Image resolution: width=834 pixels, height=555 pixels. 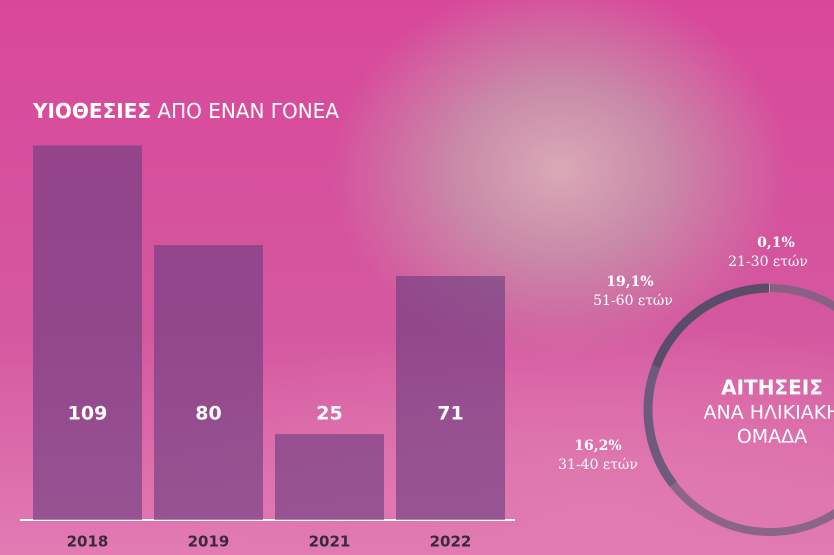 I want to click on pie-value-label: 19,1%, so click(x=629, y=282).